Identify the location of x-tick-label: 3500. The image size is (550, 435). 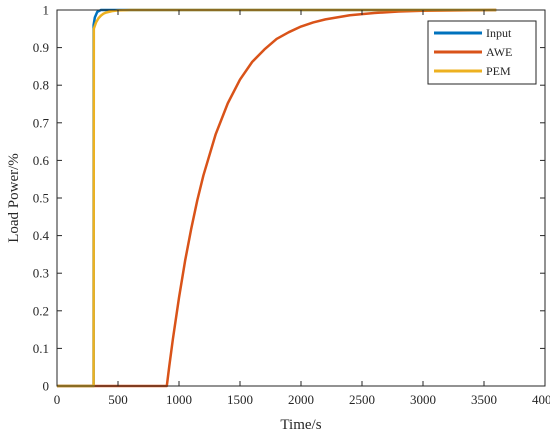
(484, 399).